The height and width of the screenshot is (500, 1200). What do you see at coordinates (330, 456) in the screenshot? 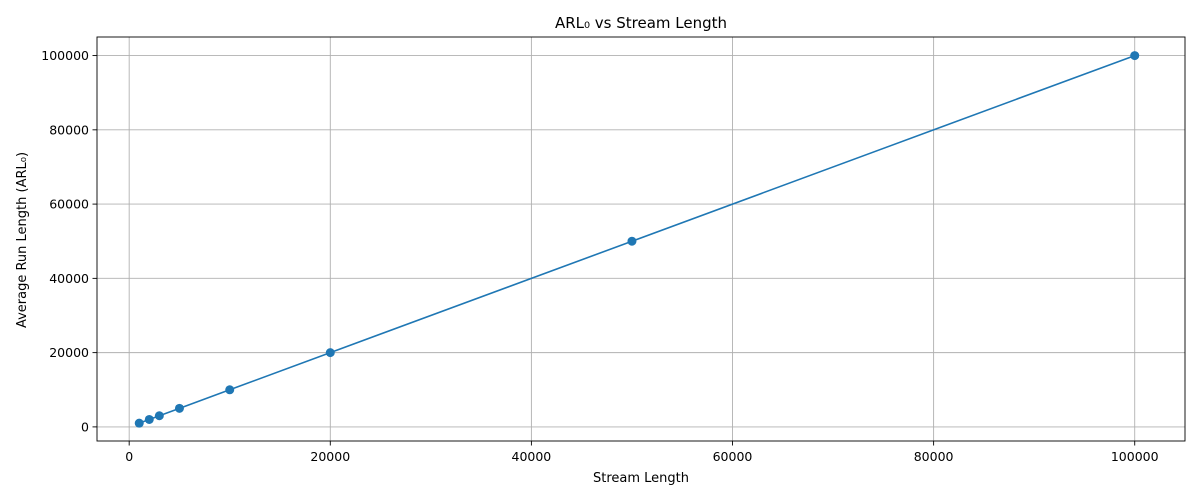
I see `x-tick-label: 20000` at bounding box center [330, 456].